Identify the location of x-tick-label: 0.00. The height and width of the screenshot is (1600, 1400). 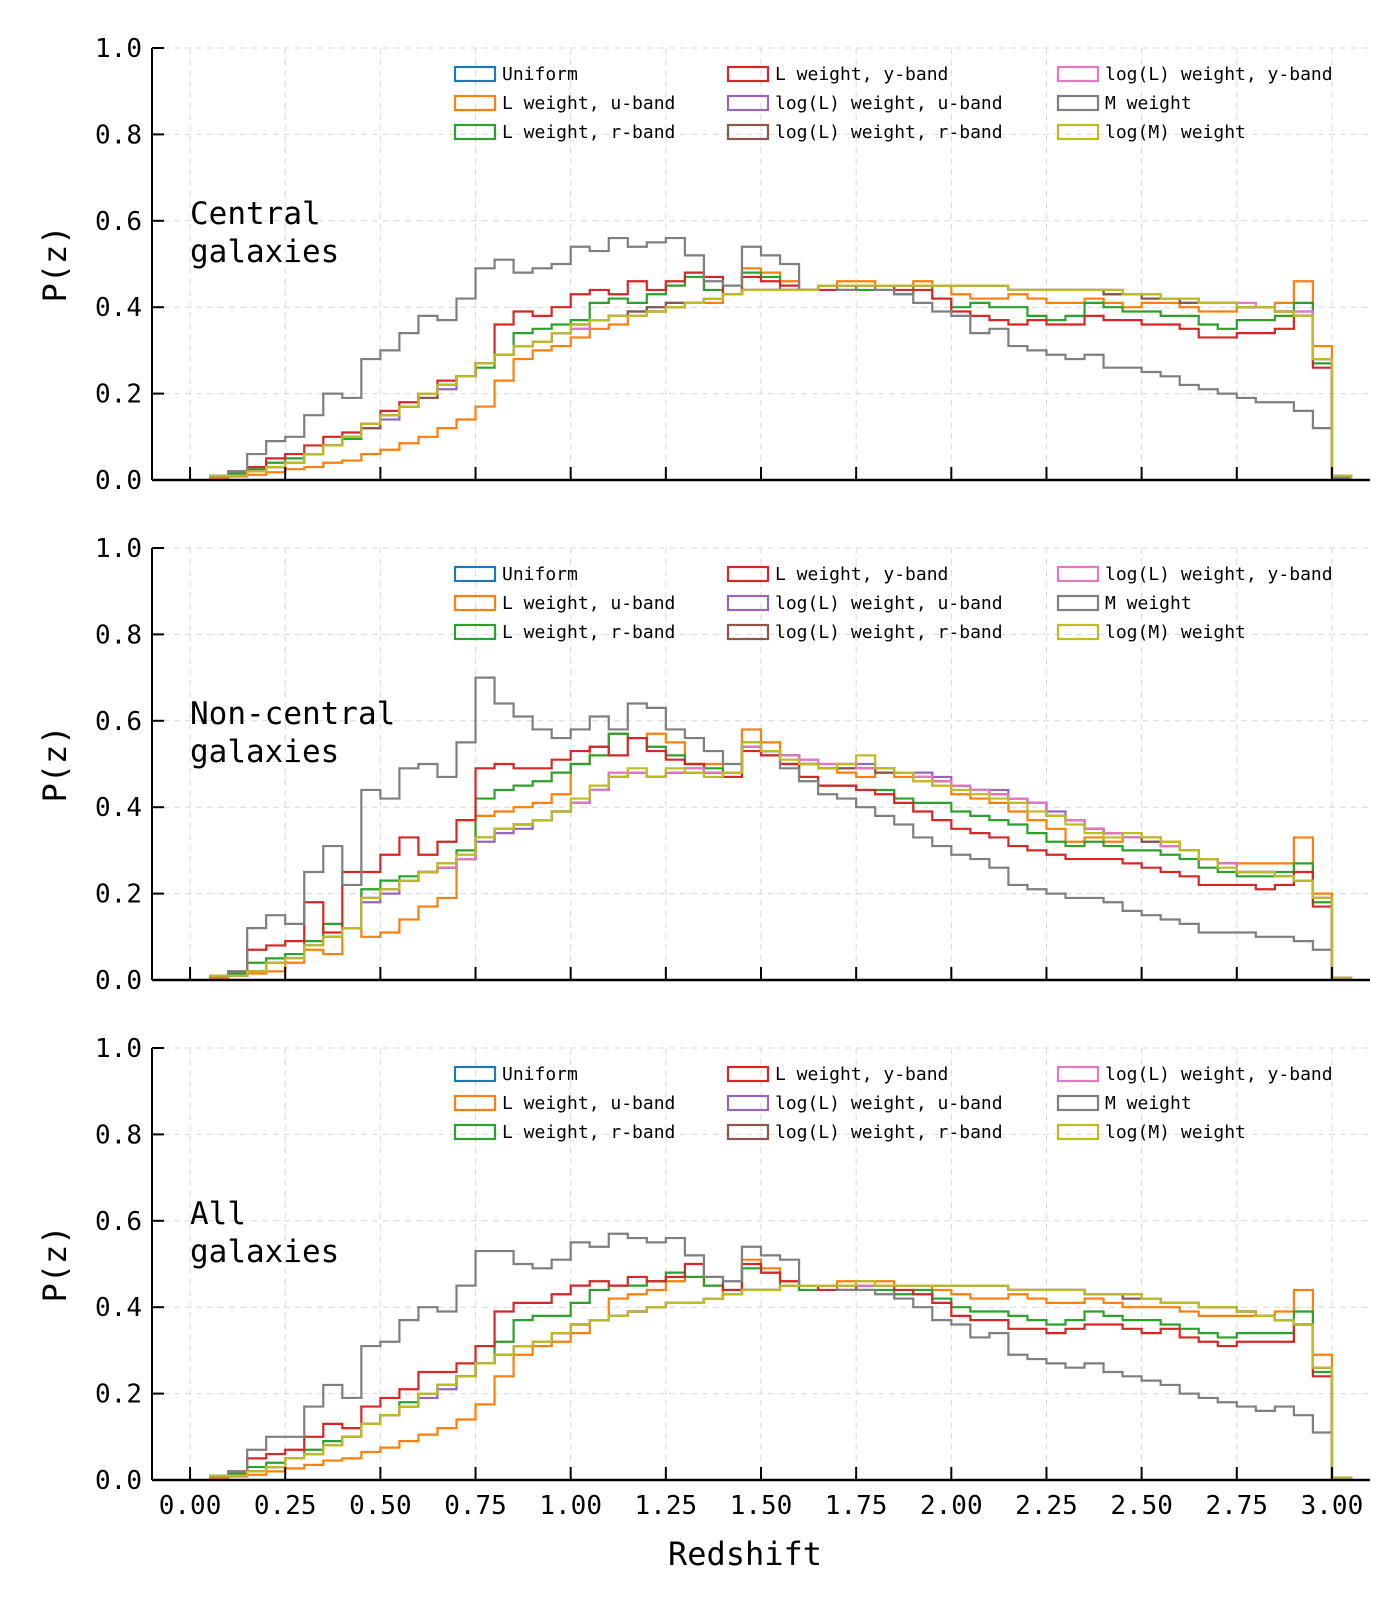
(190, 1506).